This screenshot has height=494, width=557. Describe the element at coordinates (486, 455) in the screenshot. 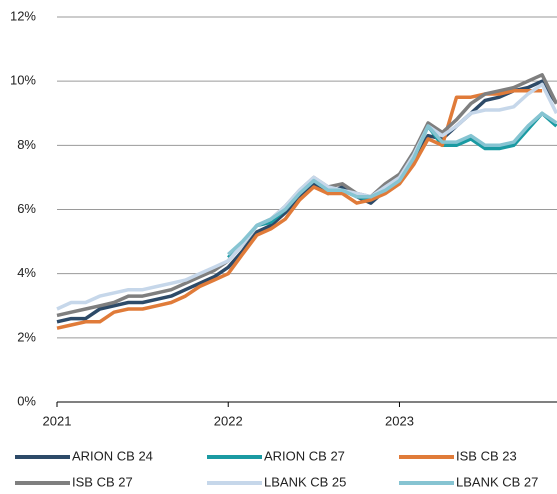

I see `legend-label: ISB CB 23` at that location.